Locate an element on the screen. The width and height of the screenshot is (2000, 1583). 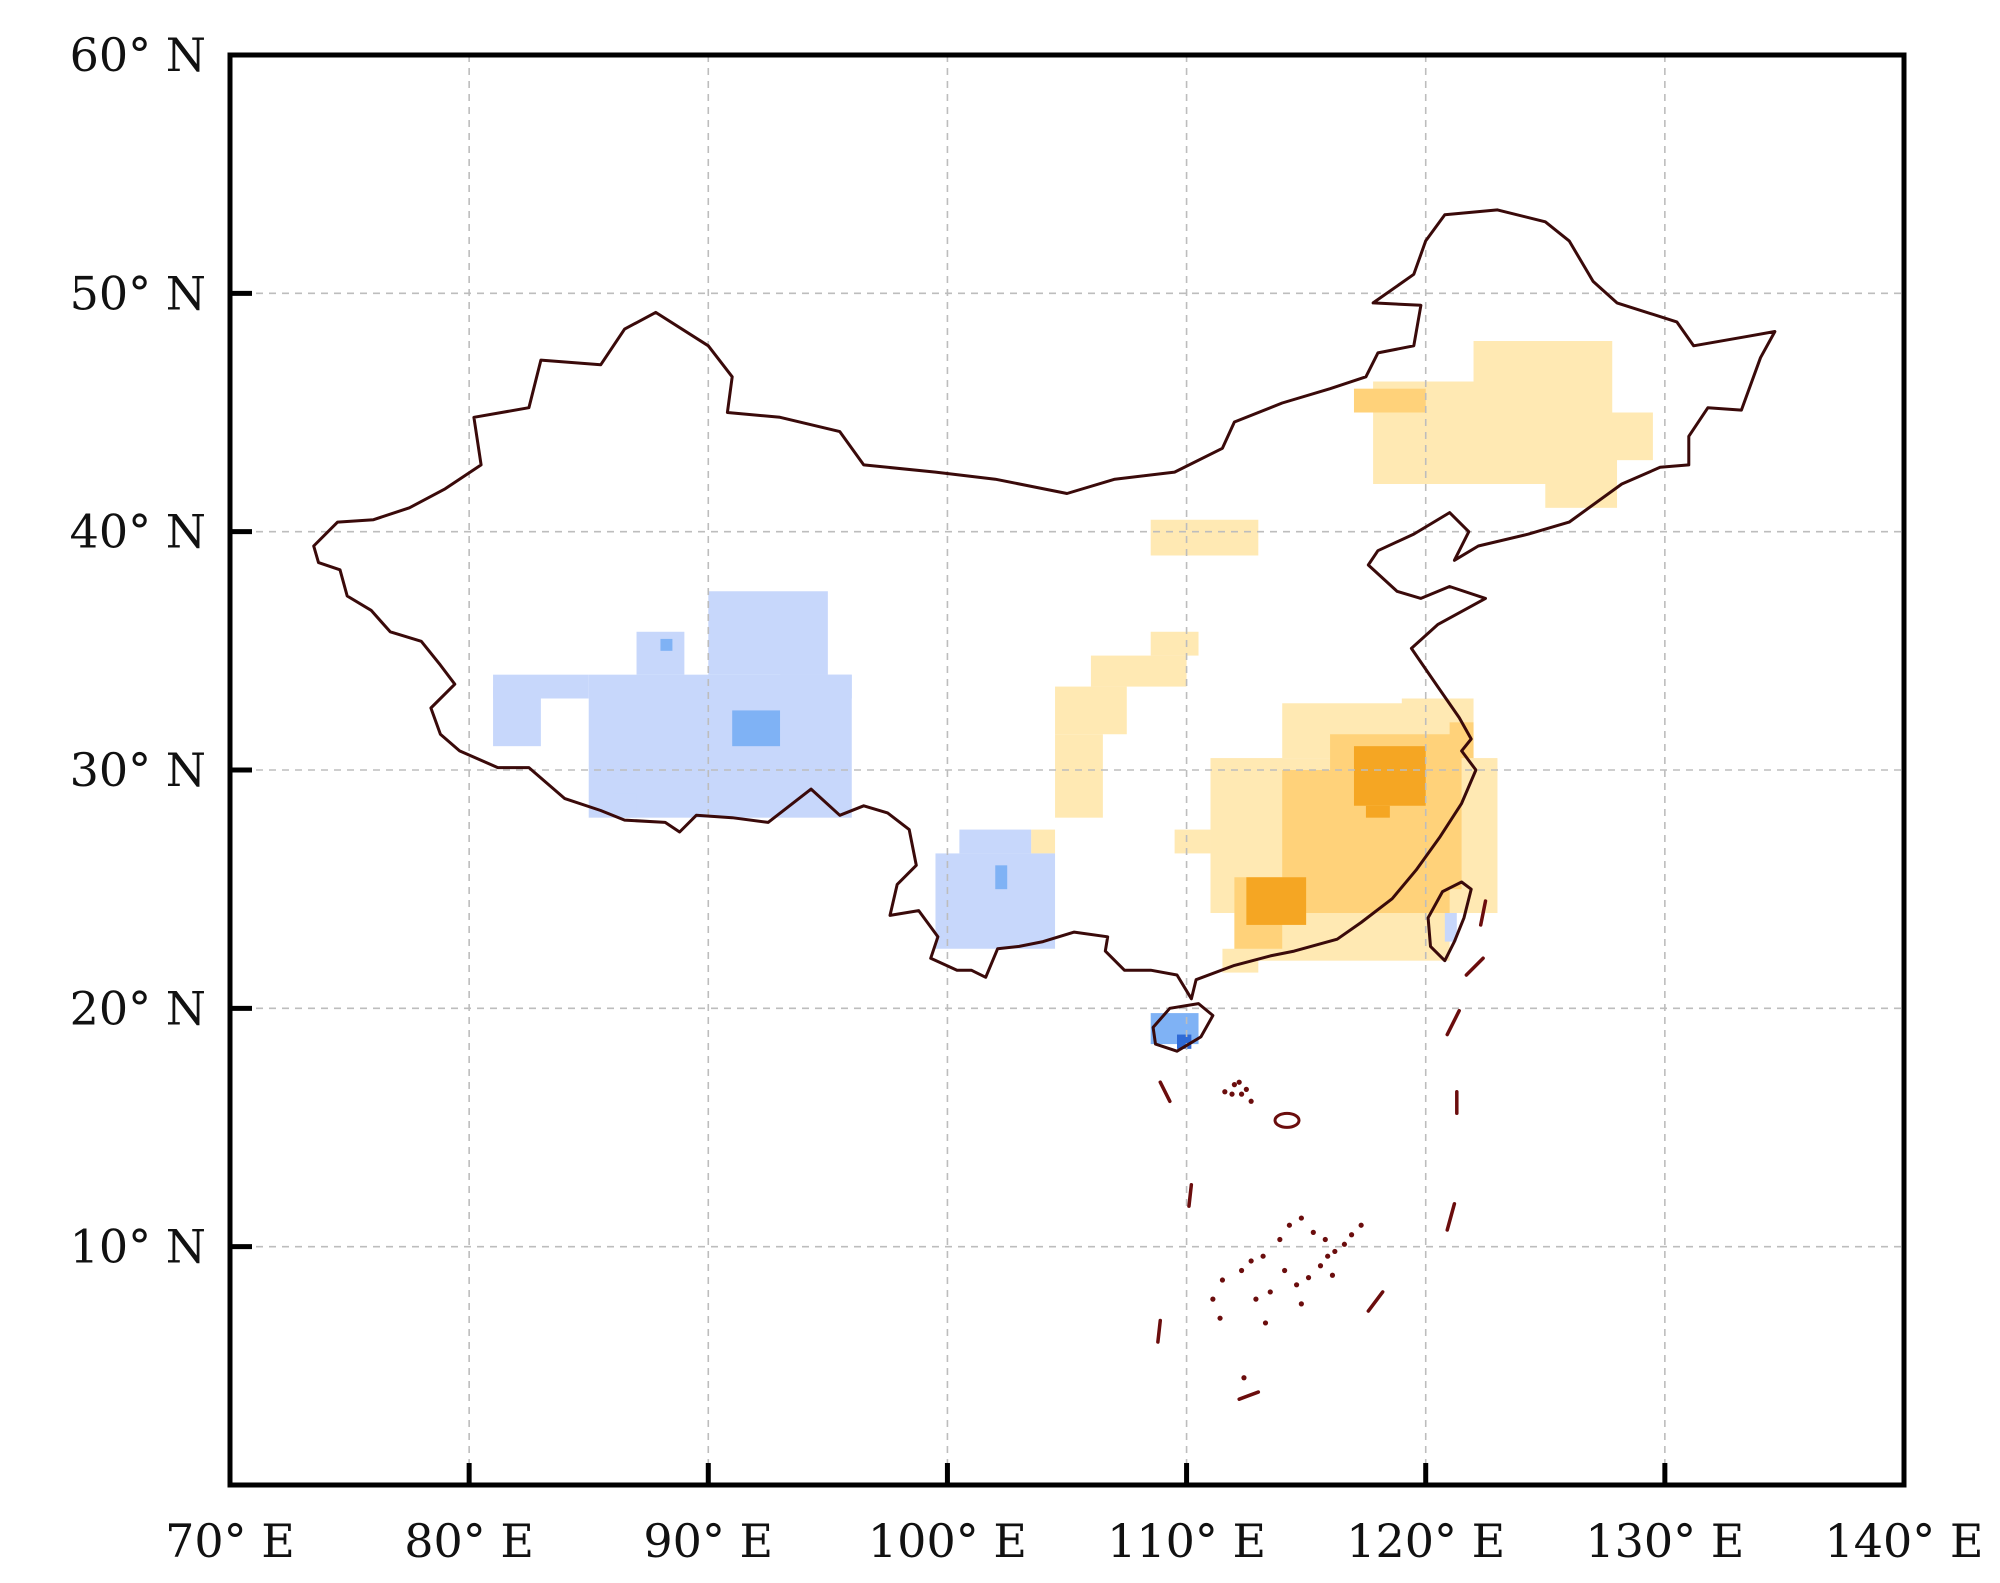
x-tick-label: 90° E is located at coordinates (708, 1541).